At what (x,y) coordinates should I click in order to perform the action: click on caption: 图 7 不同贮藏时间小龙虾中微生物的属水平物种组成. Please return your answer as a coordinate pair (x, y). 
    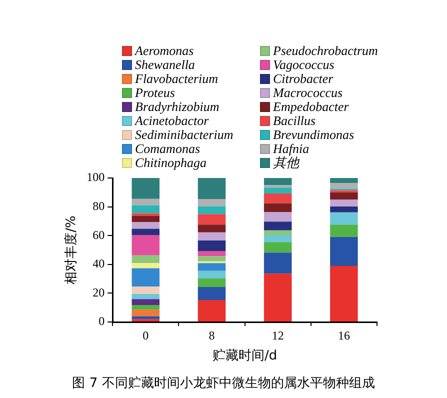
    Looking at the image, I should click on (223, 383).